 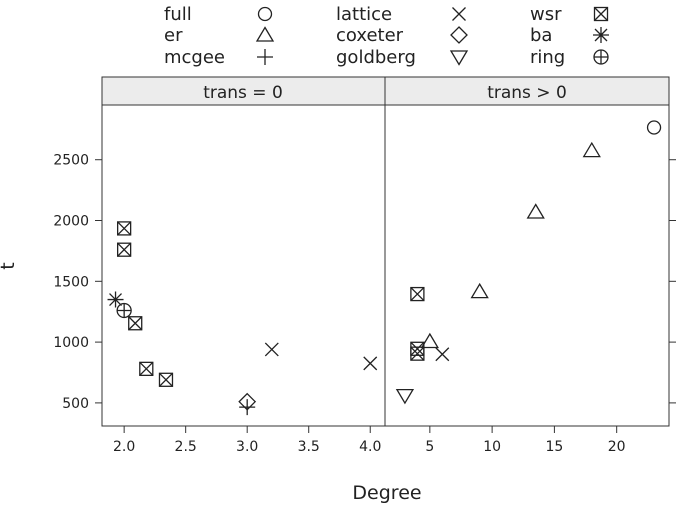 I want to click on legend-symbol-ba, so click(x=601, y=35).